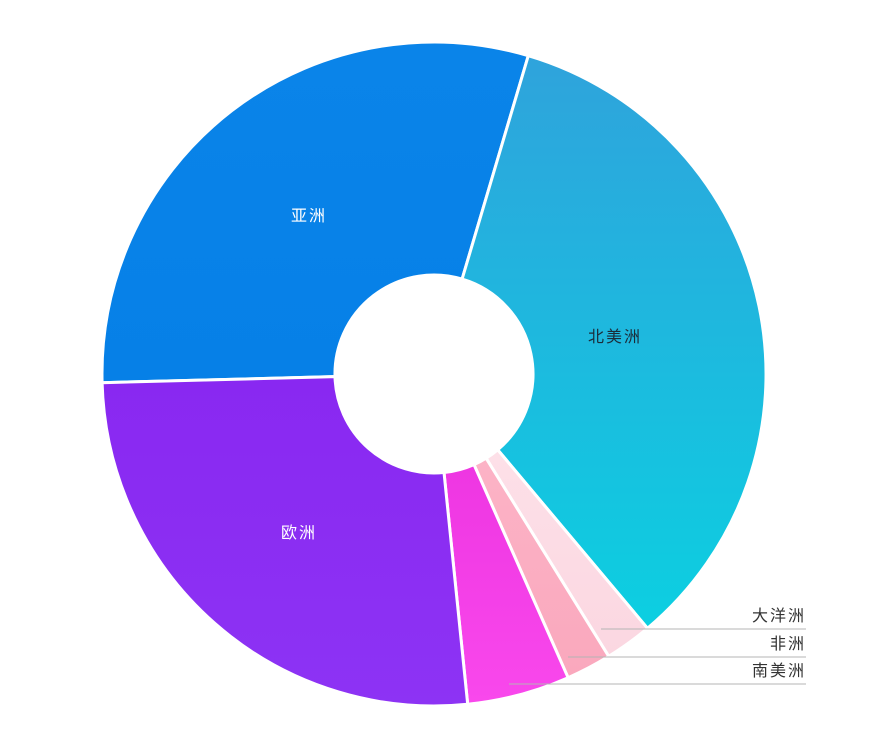 The height and width of the screenshot is (752, 896). Describe the element at coordinates (779, 615) in the screenshot. I see `slice-label-outside-2: 大洋洲` at that location.